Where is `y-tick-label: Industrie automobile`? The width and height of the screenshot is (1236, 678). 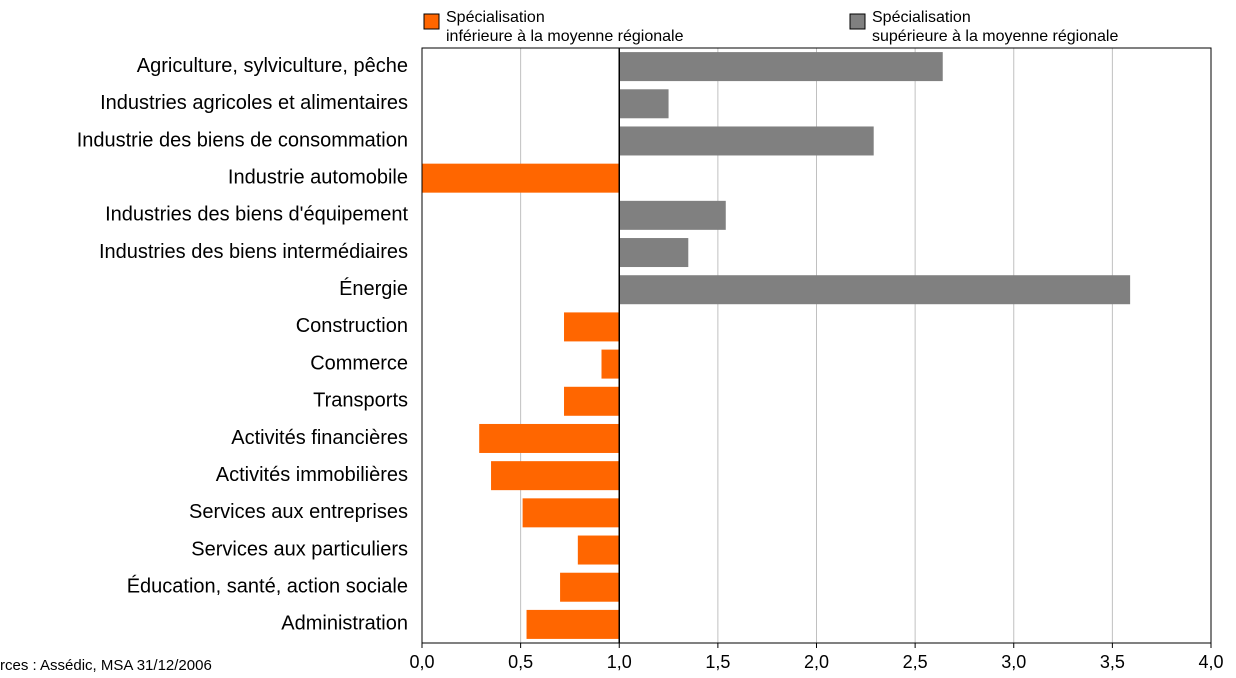 y-tick-label: Industrie automobile is located at coordinates (318, 177).